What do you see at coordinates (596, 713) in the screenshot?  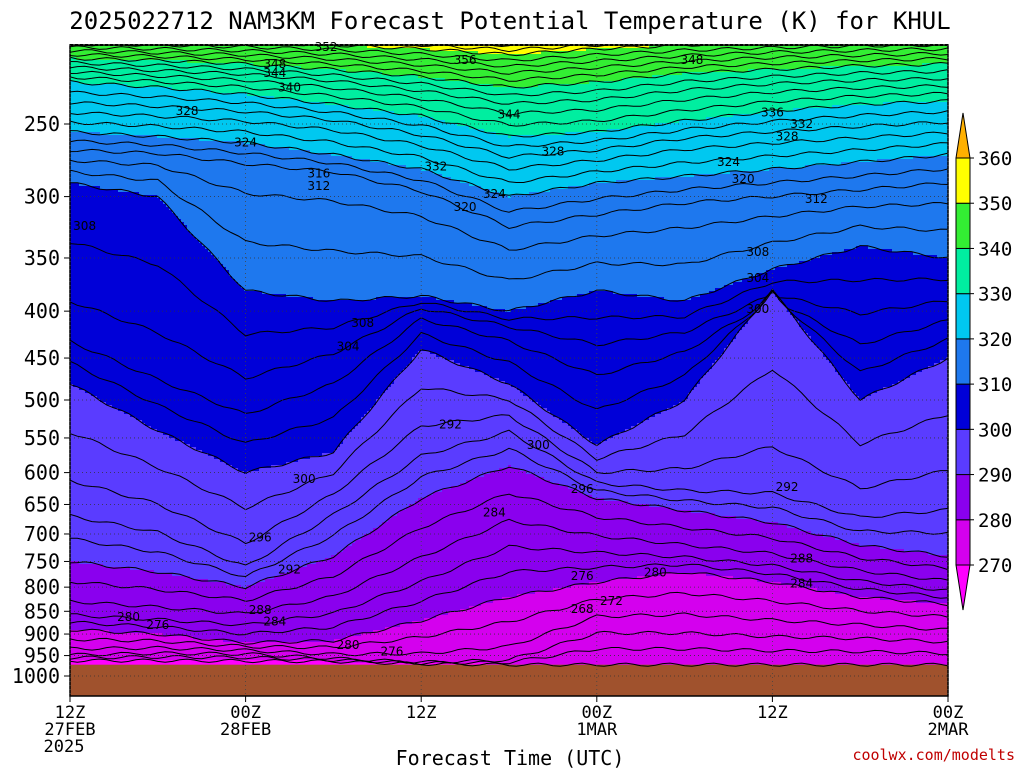 I see `x-tick-label: 00Z` at bounding box center [596, 713].